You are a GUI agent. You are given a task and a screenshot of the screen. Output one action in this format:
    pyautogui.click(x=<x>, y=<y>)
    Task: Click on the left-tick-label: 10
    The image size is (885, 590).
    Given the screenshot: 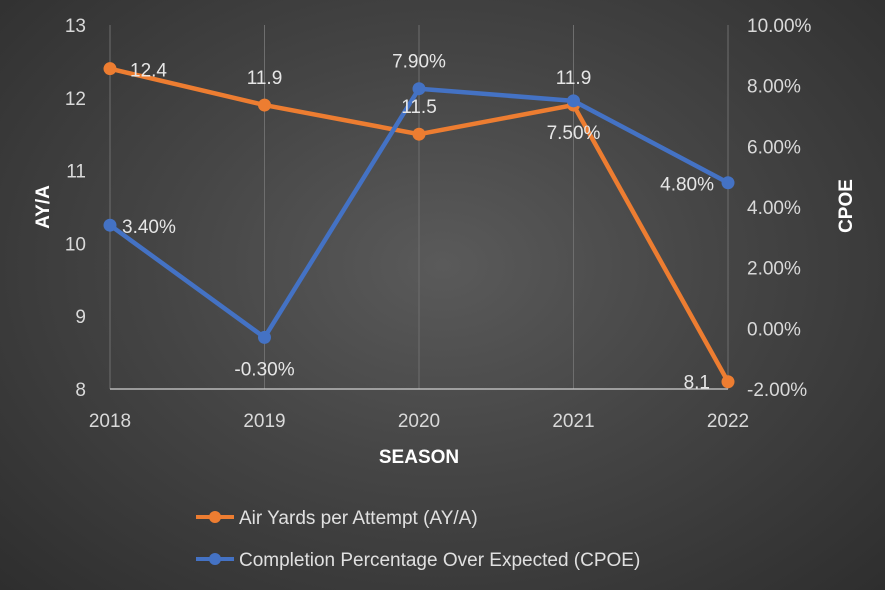 What is the action you would take?
    pyautogui.click(x=75, y=244)
    